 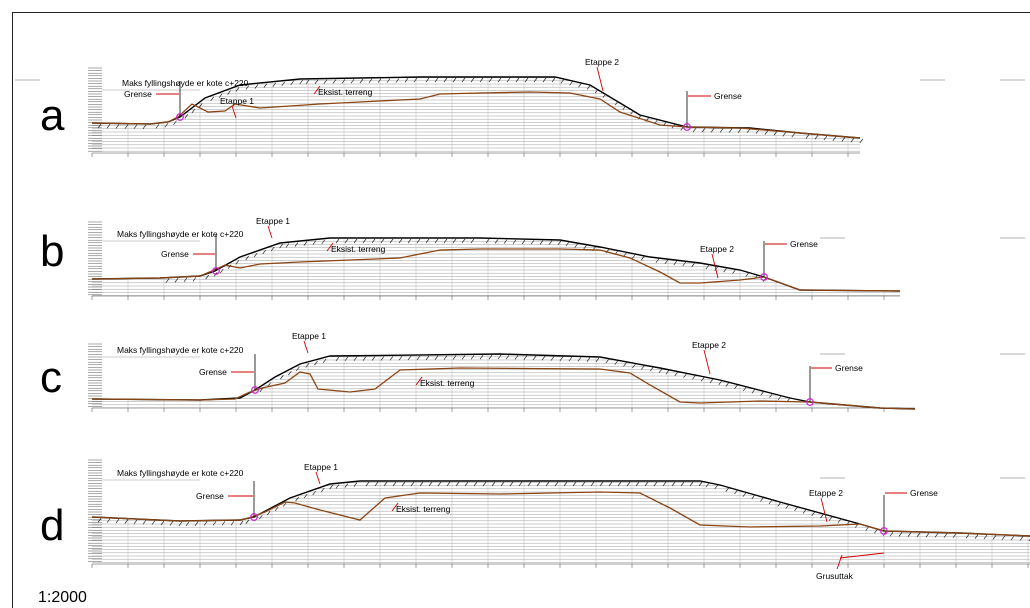 What do you see at coordinates (395, 507) in the screenshot?
I see `existing-terrain-label-leader` at bounding box center [395, 507].